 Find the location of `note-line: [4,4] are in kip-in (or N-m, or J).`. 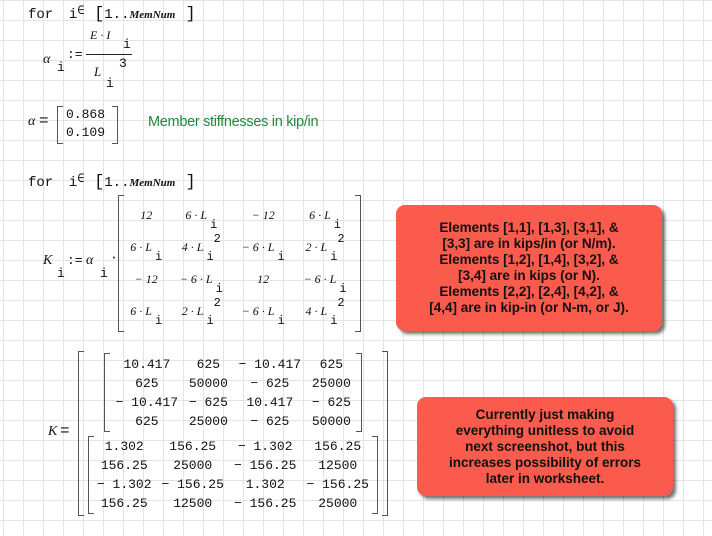

note-line: [4,4] are in kip-in (or N-m, or J). is located at coordinates (529, 307).